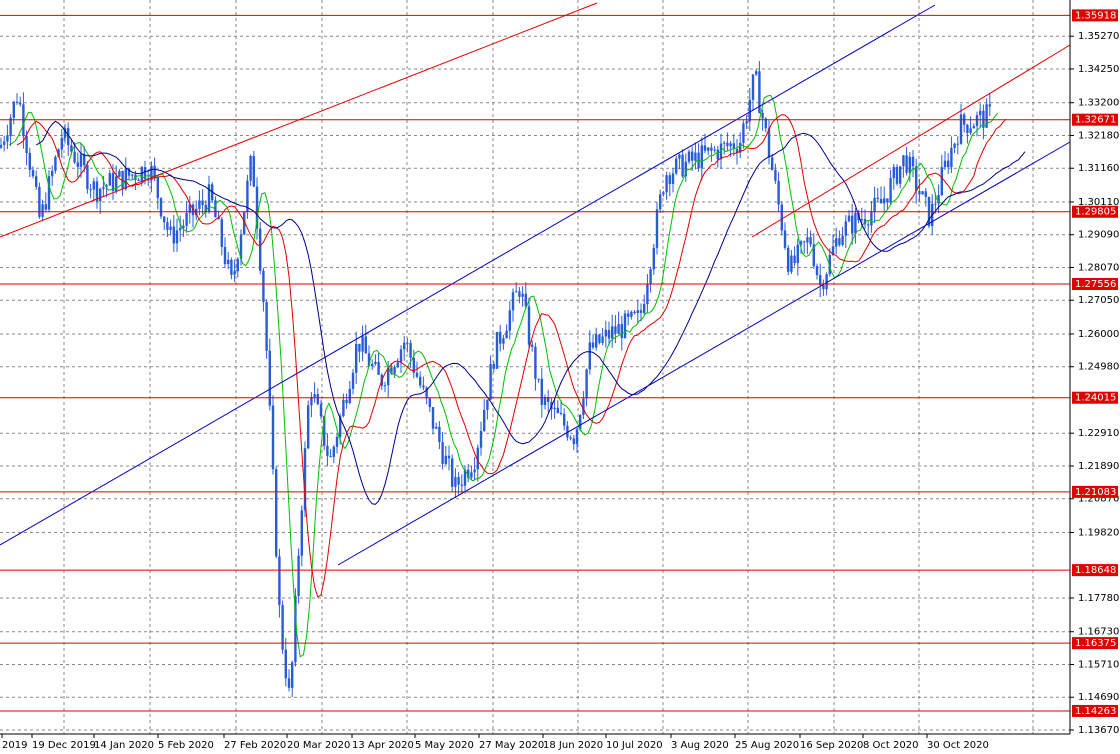 Image resolution: width=1120 pixels, height=754 pixels. Describe the element at coordinates (124, 745) in the screenshot. I see `time-label: 14 Jan 2020` at that location.